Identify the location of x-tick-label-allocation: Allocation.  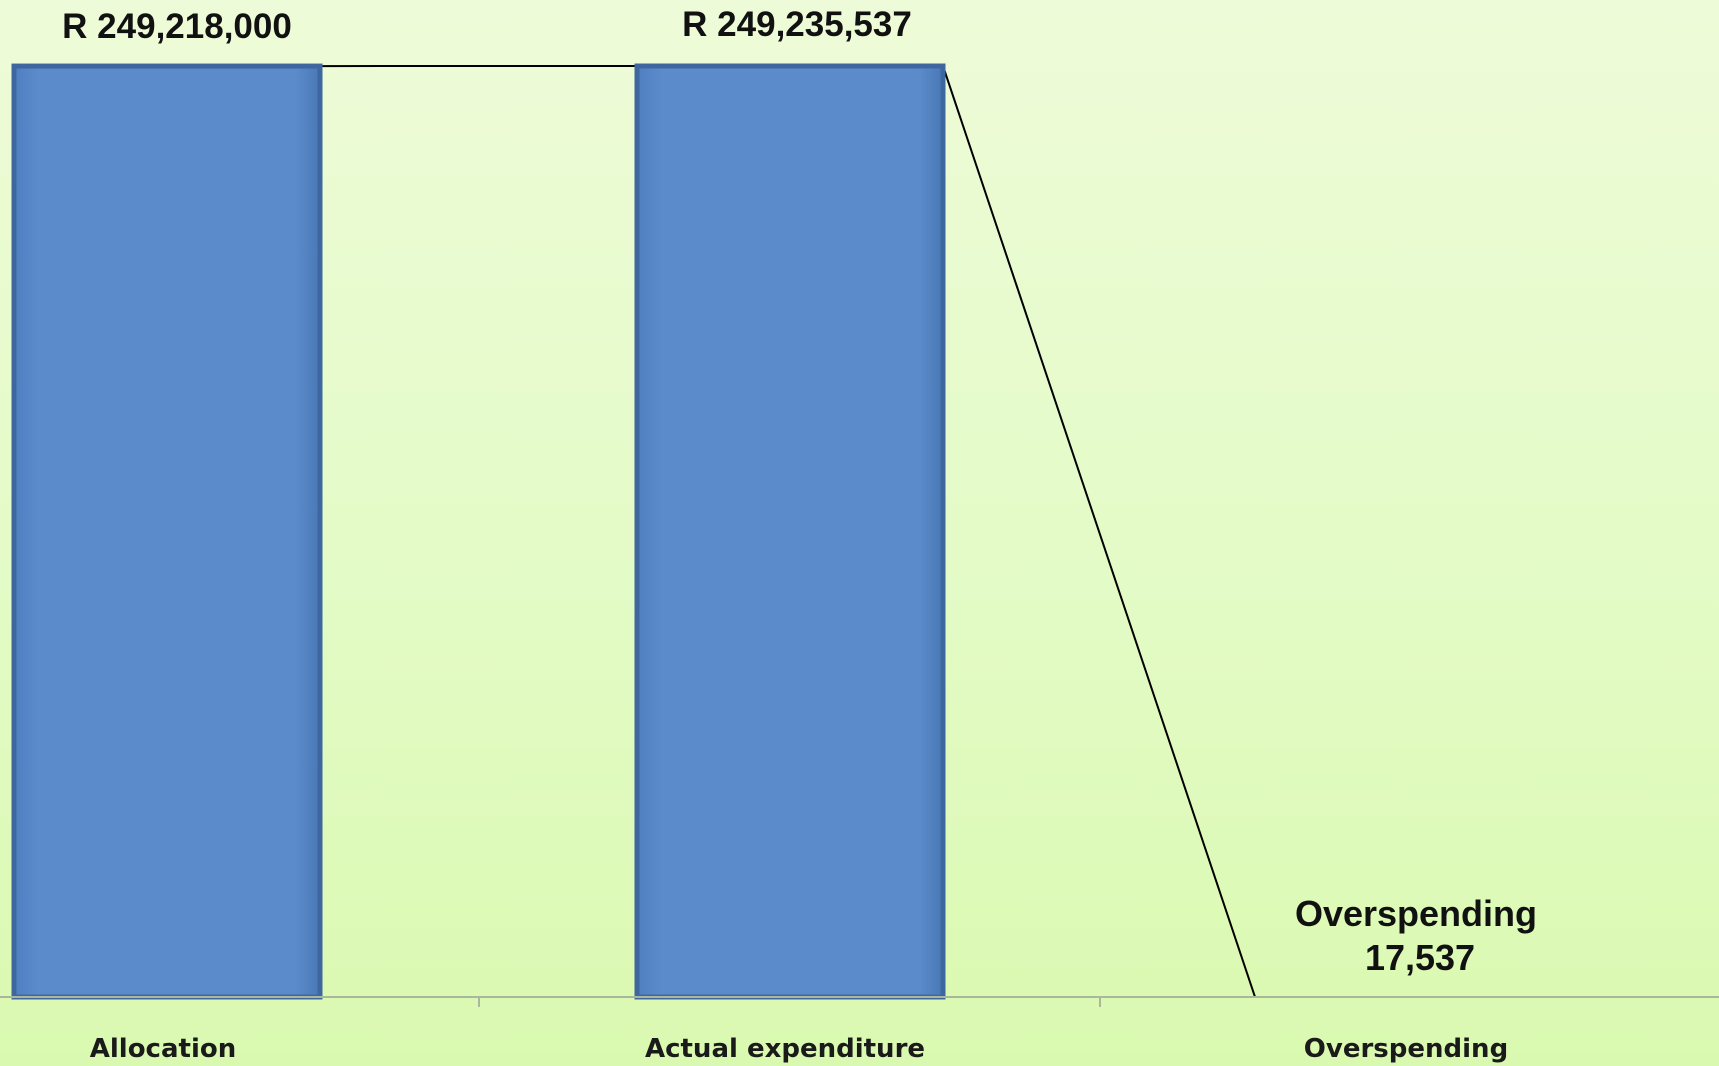
(163, 1049).